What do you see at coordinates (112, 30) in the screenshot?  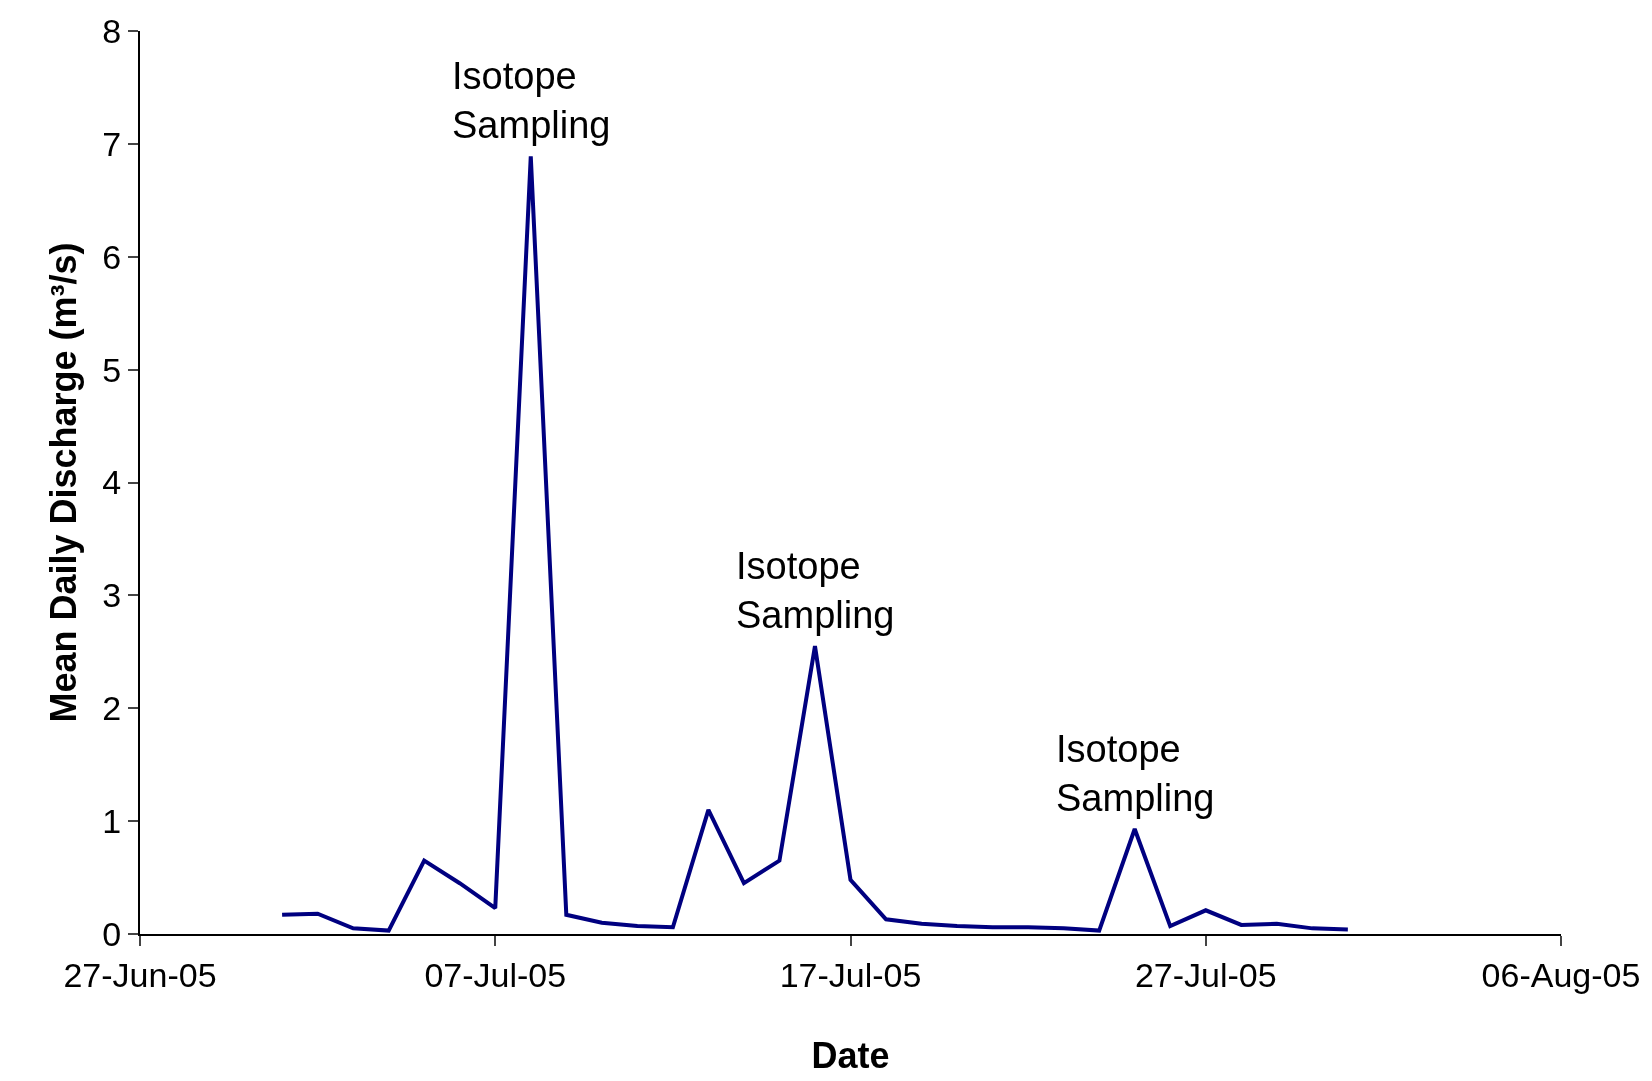 I see `y-tick-label: 8` at bounding box center [112, 30].